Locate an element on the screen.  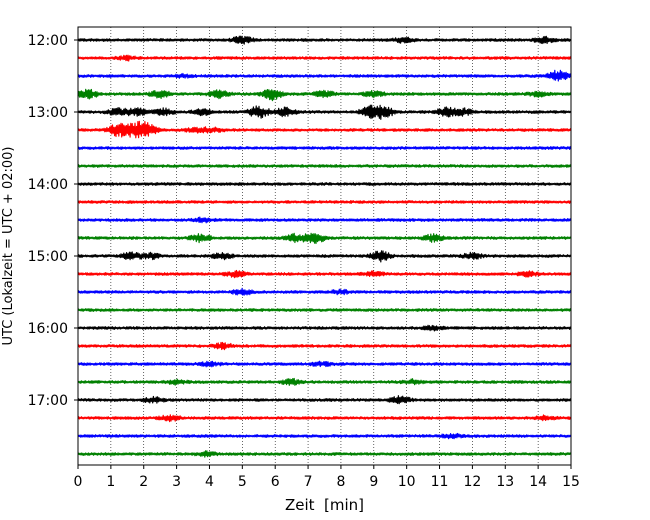
y-tick-label-3: 15:00 is located at coordinates (48, 257).